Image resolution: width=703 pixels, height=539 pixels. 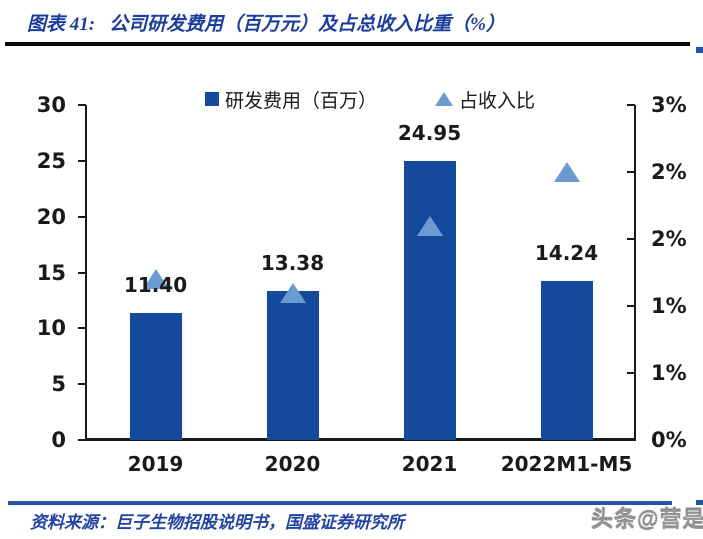 I want to click on y-axis-left-tick-label: 5, so click(x=58, y=384).